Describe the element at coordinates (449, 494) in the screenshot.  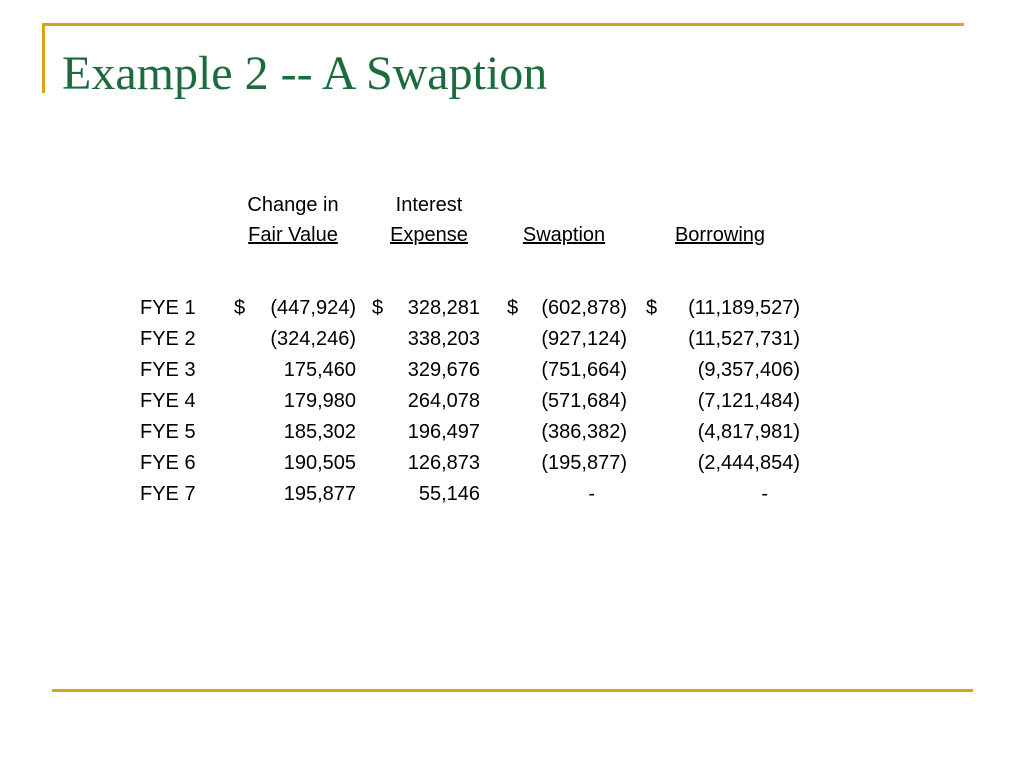
I see `cell-interest-expense: 55,146` at that location.